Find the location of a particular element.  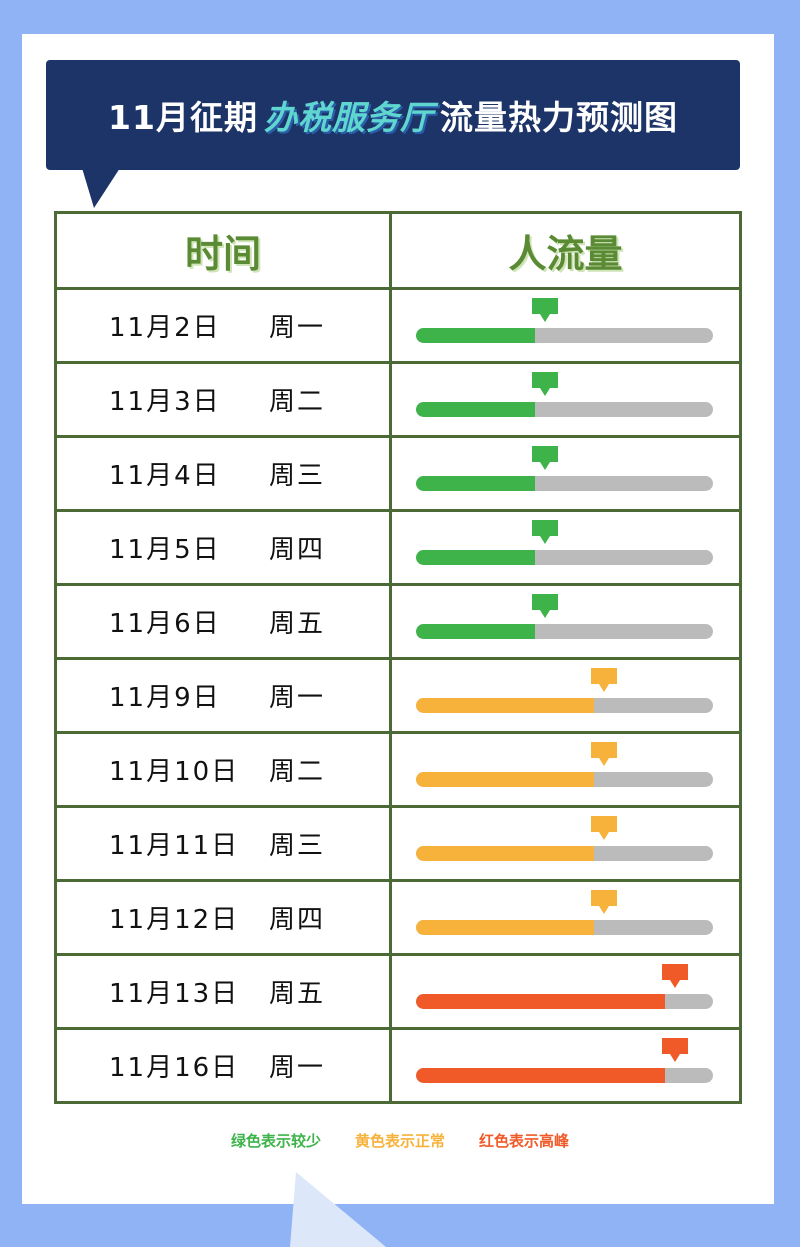

date-label: 11月13日 is located at coordinates (174, 994).